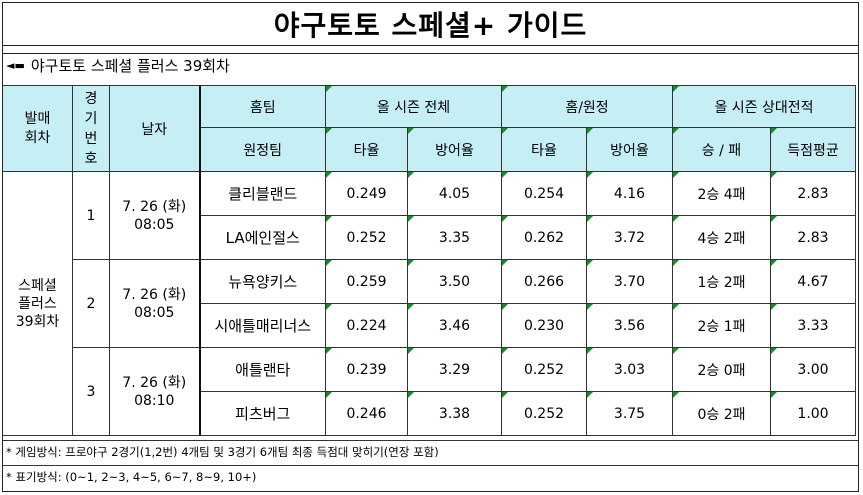 The image size is (863, 495). Describe the element at coordinates (366, 281) in the screenshot. I see `season-avg: 0.259` at that location.